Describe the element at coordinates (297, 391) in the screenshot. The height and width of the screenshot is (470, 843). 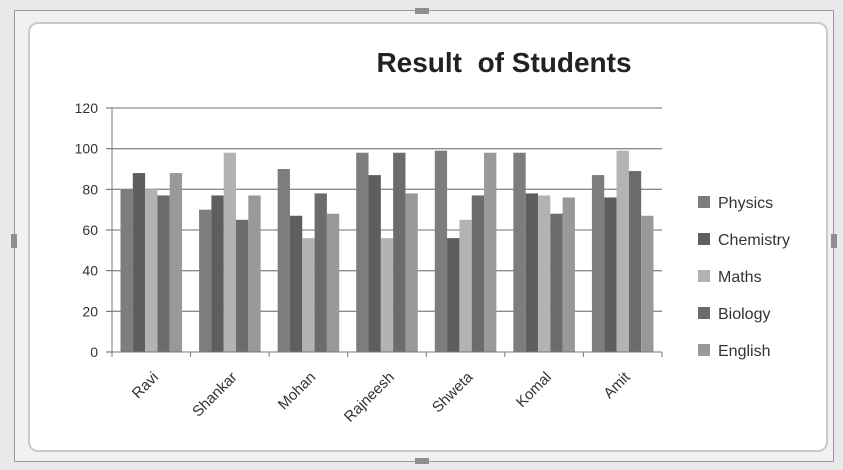
I see `x-tick-label: Mohan` at that location.